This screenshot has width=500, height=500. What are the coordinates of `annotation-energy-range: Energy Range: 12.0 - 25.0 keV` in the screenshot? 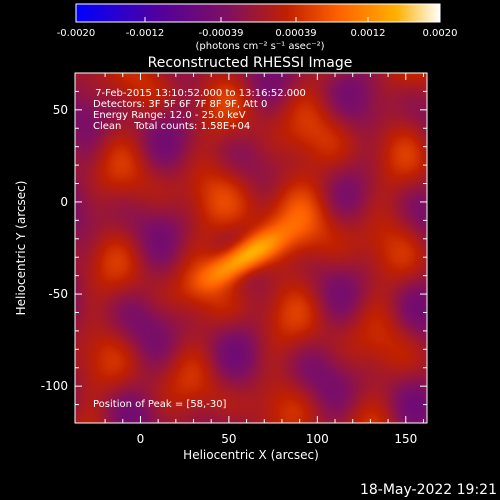 It's located at (169, 115).